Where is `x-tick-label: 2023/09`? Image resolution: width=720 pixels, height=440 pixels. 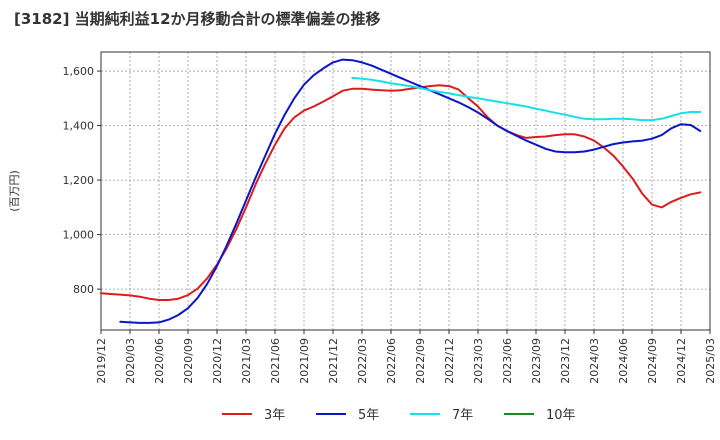 x-tick-label: 2023/09 is located at coordinates (536, 361).